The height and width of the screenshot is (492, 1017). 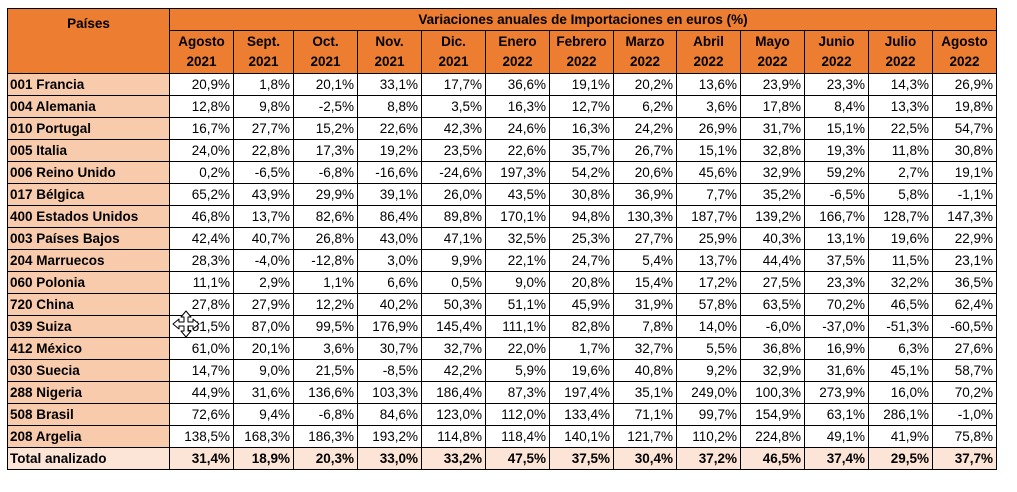 What do you see at coordinates (453, 260) in the screenshot?
I see `value-cell: 9,9%` at bounding box center [453, 260].